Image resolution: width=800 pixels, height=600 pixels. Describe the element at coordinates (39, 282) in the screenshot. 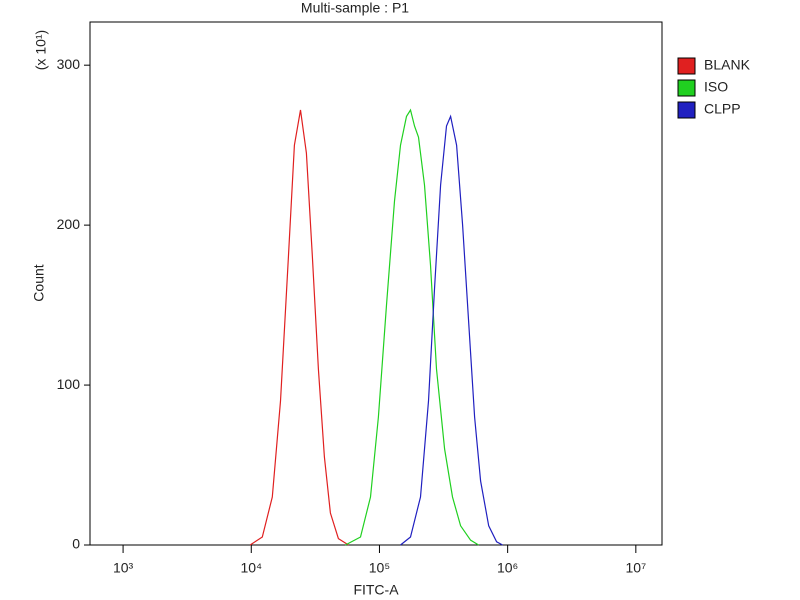

I see `y-axis-label: Count` at that location.